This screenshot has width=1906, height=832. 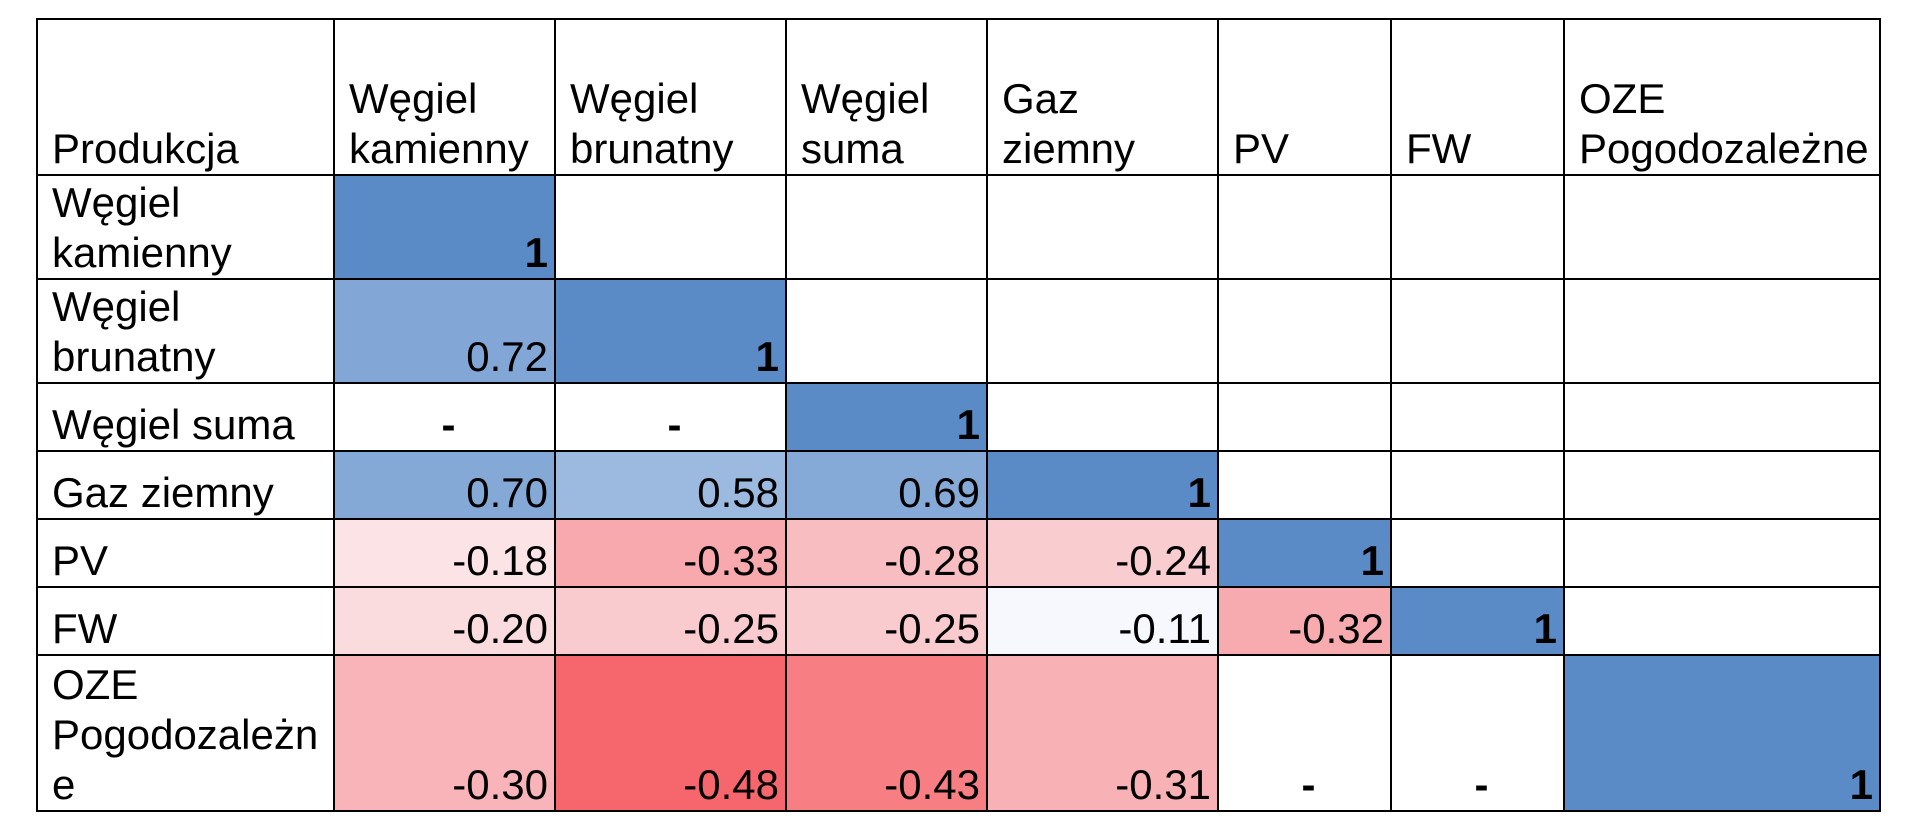 I want to click on row-header-label: OZE Pogodozależne, so click(x=185, y=734).